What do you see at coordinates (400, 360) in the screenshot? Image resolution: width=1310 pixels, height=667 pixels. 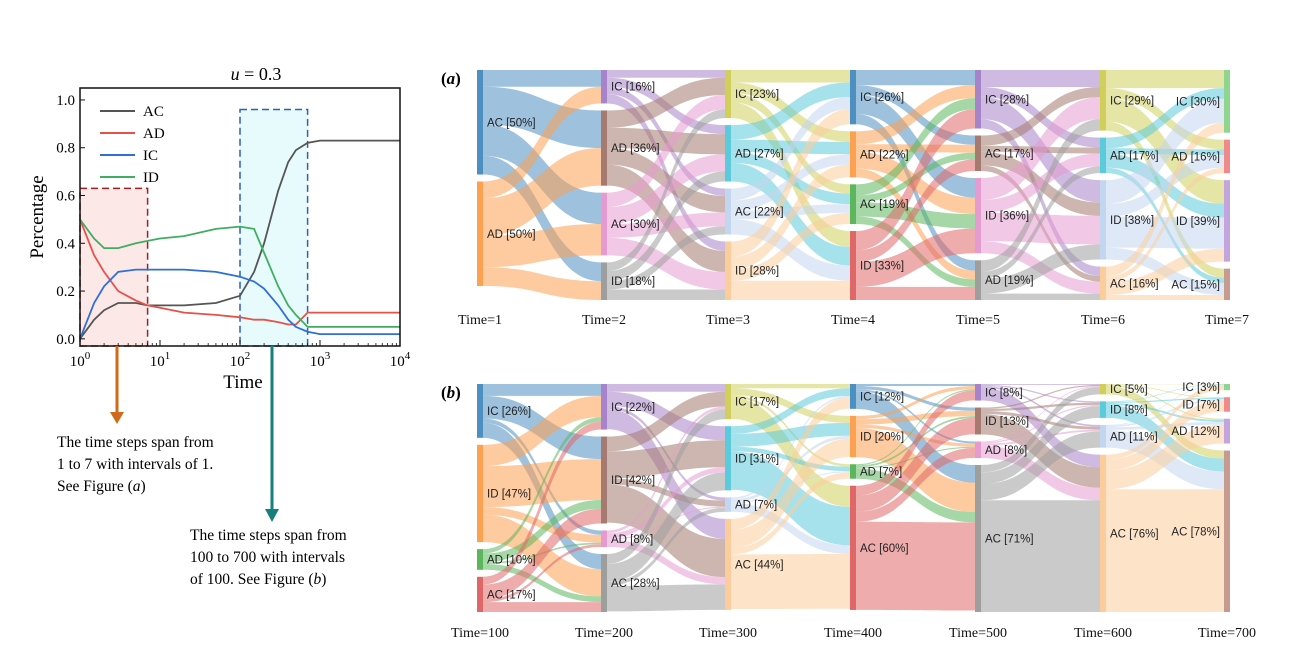 I see `x-tick-label: 10⁴` at bounding box center [400, 360].